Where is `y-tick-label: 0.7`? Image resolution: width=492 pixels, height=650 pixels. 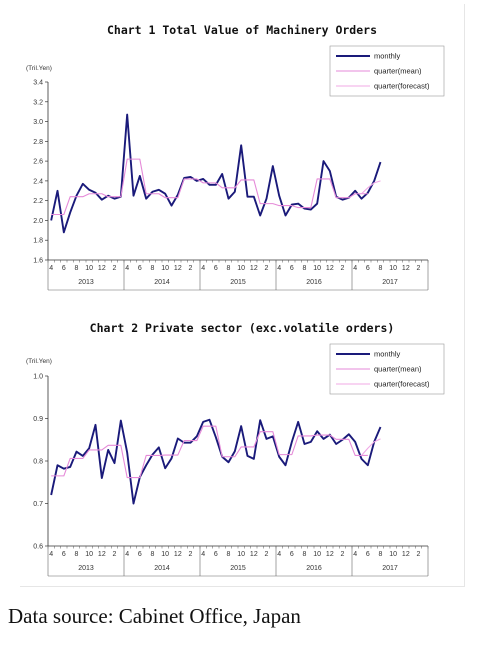 y-tick-label: 0.7 is located at coordinates (38, 504).